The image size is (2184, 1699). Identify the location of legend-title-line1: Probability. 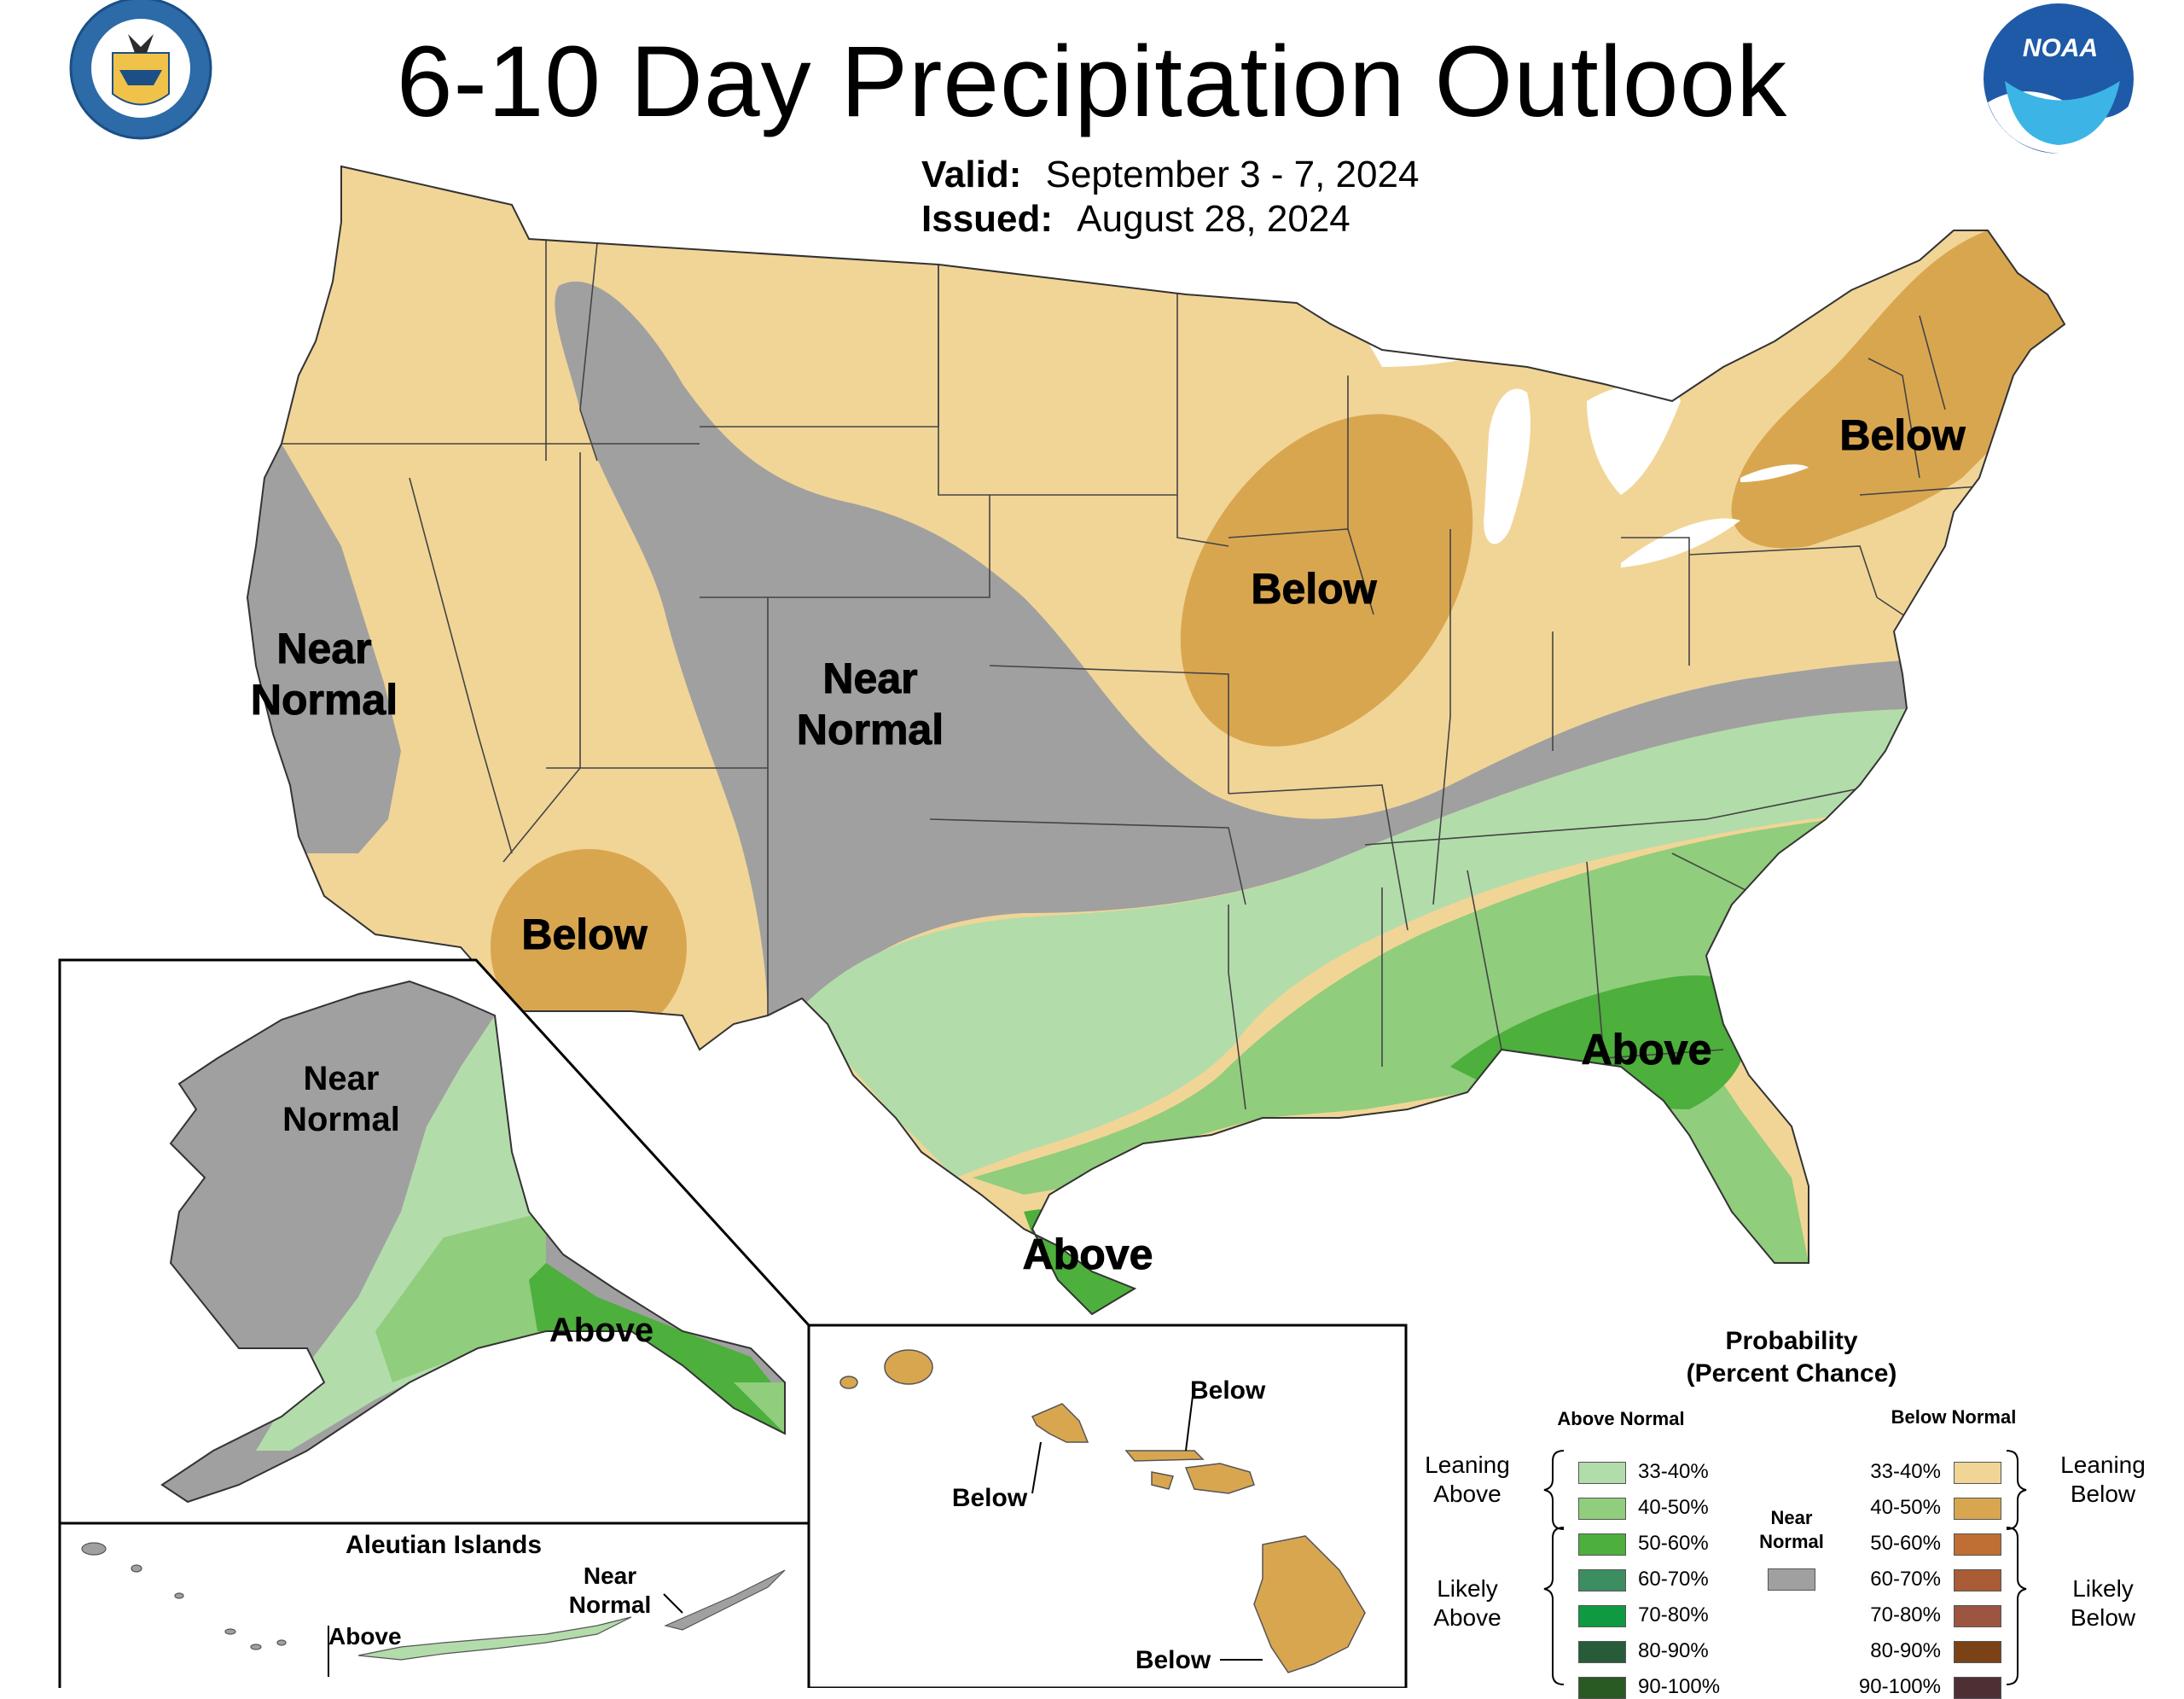
(1792, 1341).